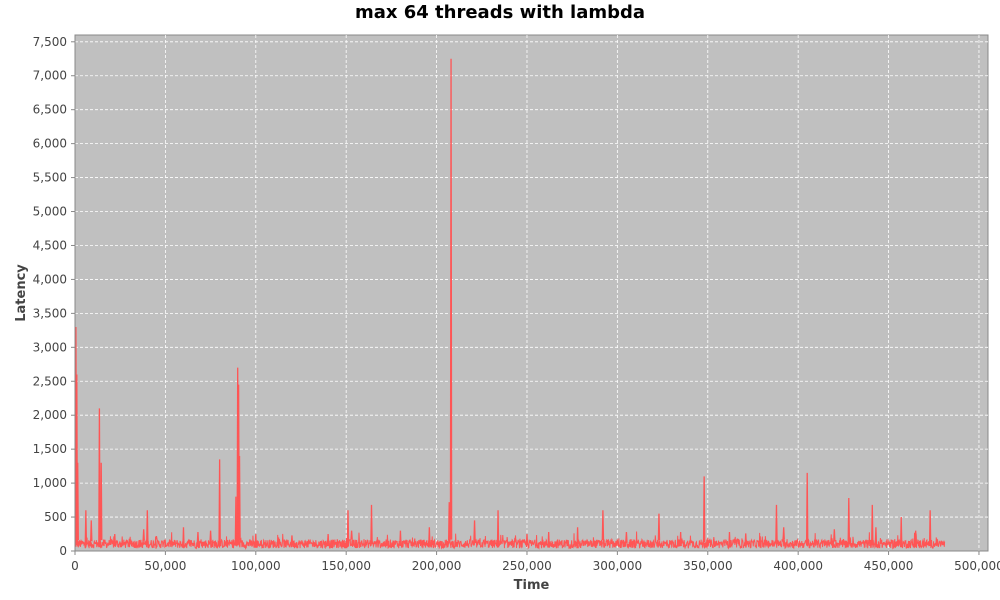  I want to click on y-tick-label: 3,000, so click(50, 347).